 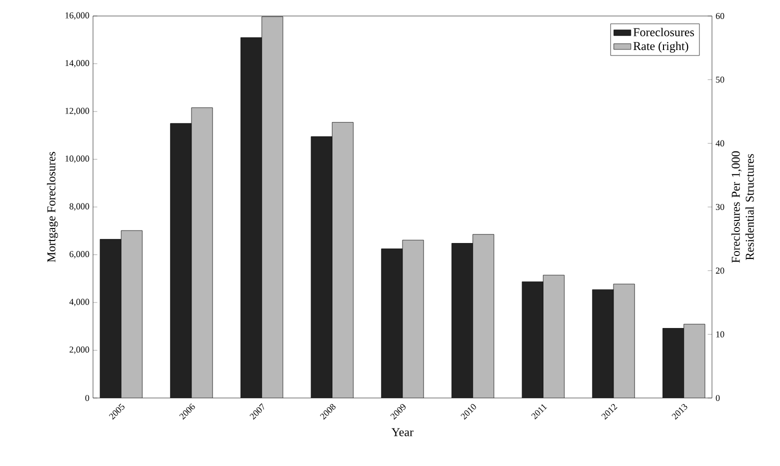 What do you see at coordinates (78, 16) in the screenshot?
I see `y-tick-label: 16,000` at bounding box center [78, 16].